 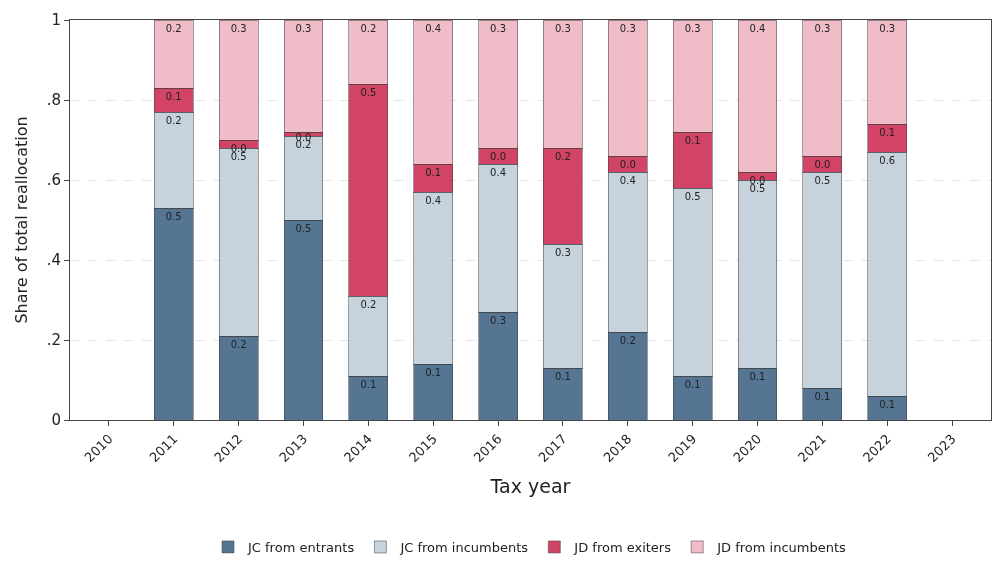 I want to click on x-axis-title: Tax year, so click(x=530, y=486).